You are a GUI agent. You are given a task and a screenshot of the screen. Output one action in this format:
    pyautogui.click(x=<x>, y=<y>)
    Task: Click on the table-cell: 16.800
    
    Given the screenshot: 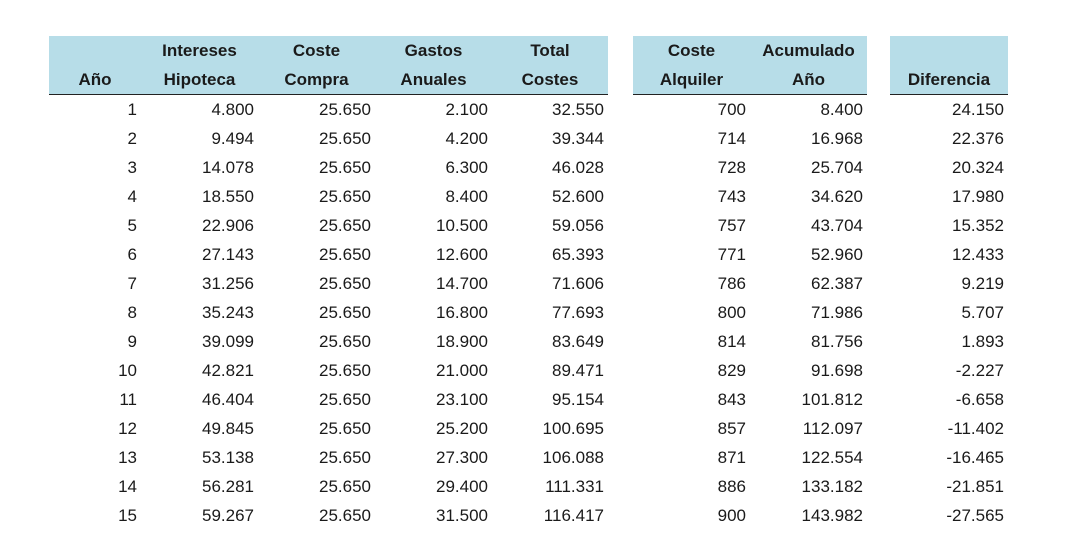 What is the action you would take?
    pyautogui.click(x=462, y=312)
    